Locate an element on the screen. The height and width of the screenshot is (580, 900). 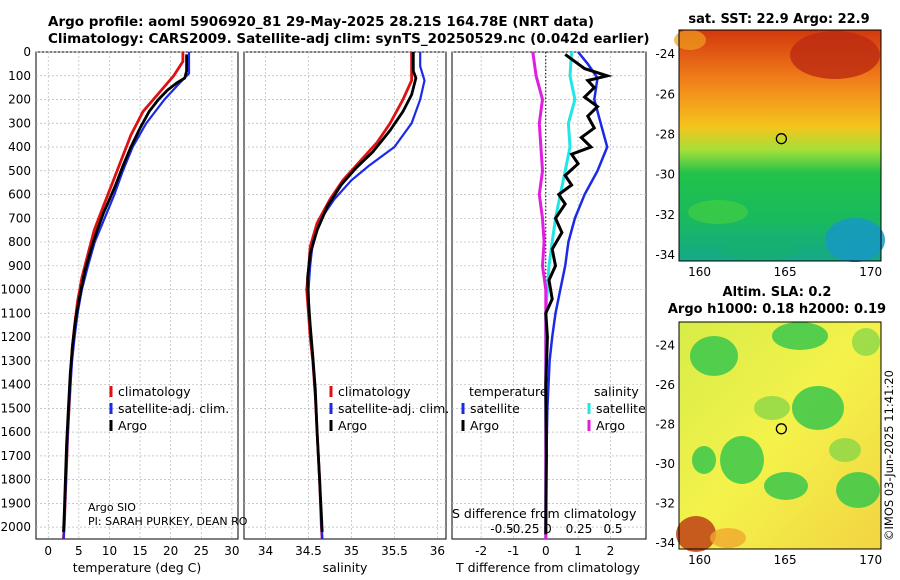
secondary-x-tick-label: -0.5 is located at coordinates (501, 529).